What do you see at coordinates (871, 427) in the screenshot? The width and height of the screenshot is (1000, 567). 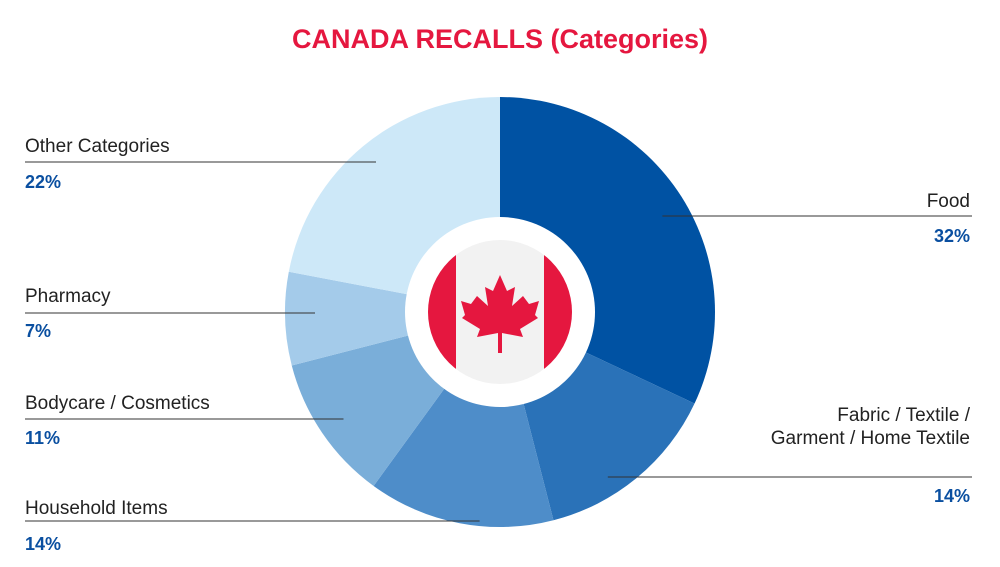 I see `slice-label-name: Fabric / Textile / Garment / Home Textile` at bounding box center [871, 427].